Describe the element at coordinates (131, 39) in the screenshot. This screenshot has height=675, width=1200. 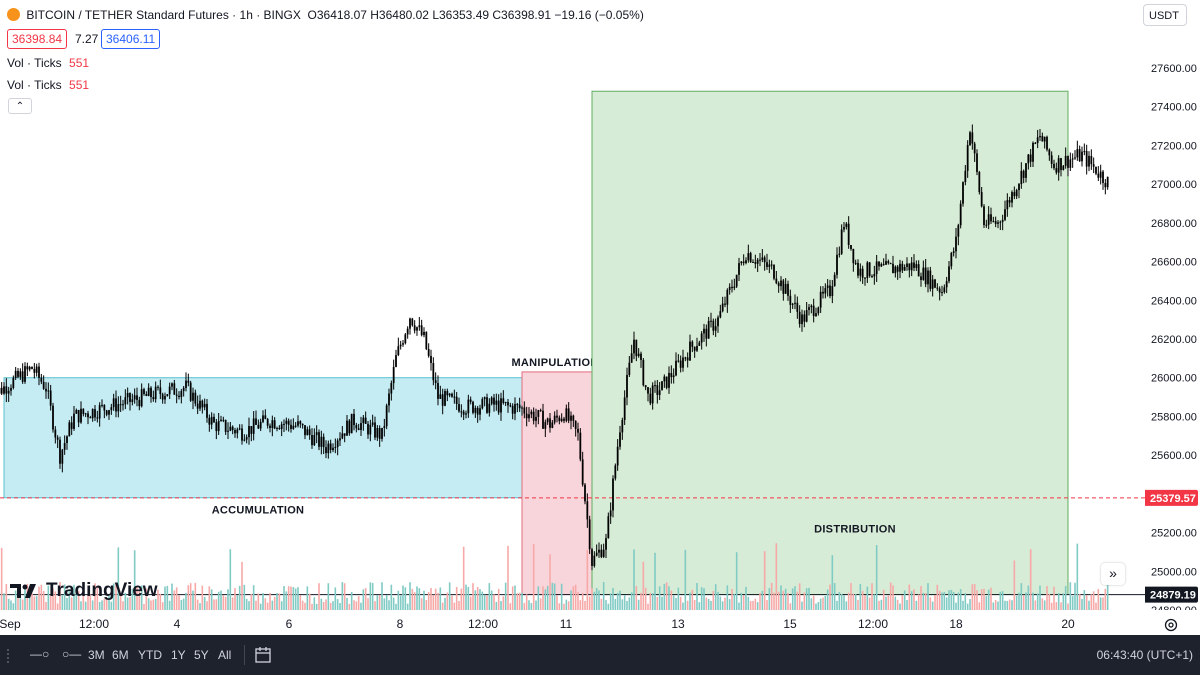
I see `ask-price-box: 36406.11` at that location.